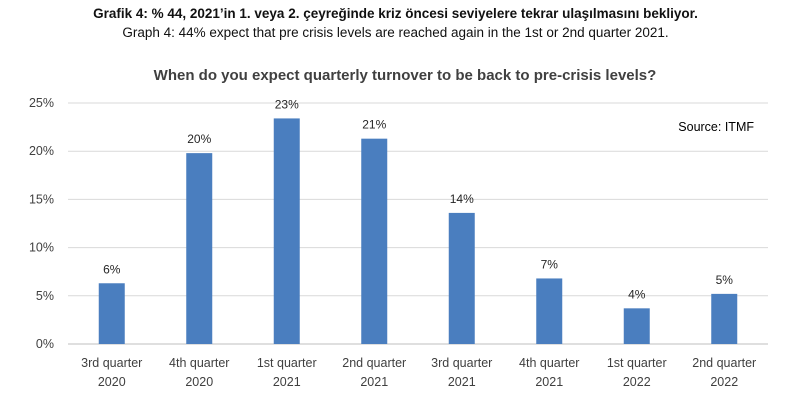  I want to click on y-tick-label: 20%, so click(41, 151).